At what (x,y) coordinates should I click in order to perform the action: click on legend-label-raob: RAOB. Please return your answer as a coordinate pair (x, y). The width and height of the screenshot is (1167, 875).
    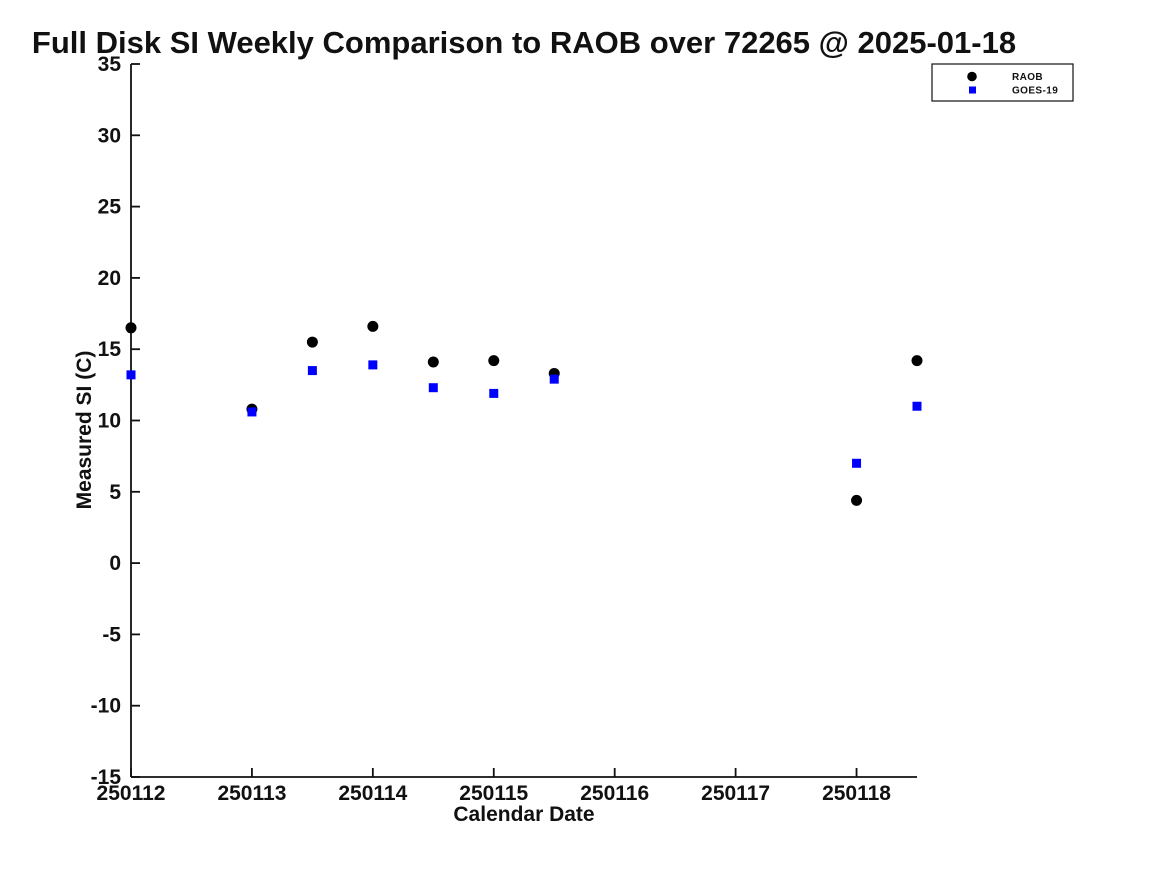
    Looking at the image, I should click on (1027, 77).